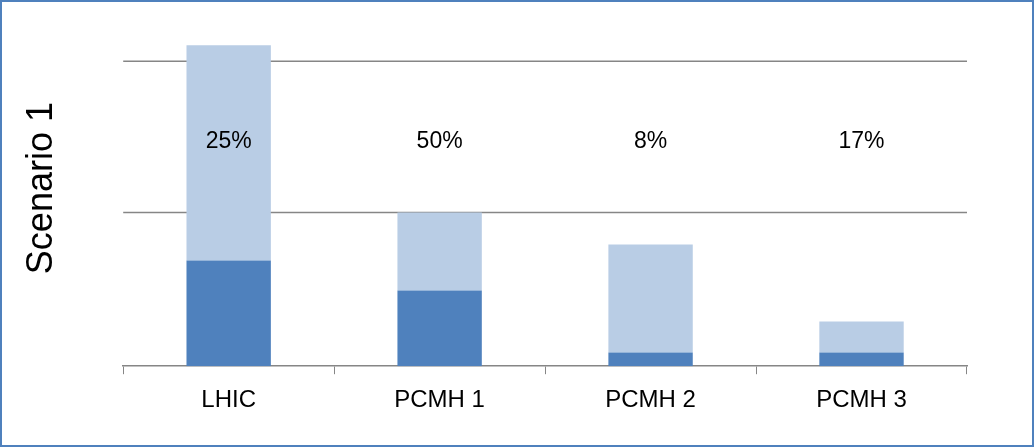 This screenshot has height=447, width=1034. What do you see at coordinates (439, 399) in the screenshot?
I see `x-tick-label: PCMH 1` at bounding box center [439, 399].